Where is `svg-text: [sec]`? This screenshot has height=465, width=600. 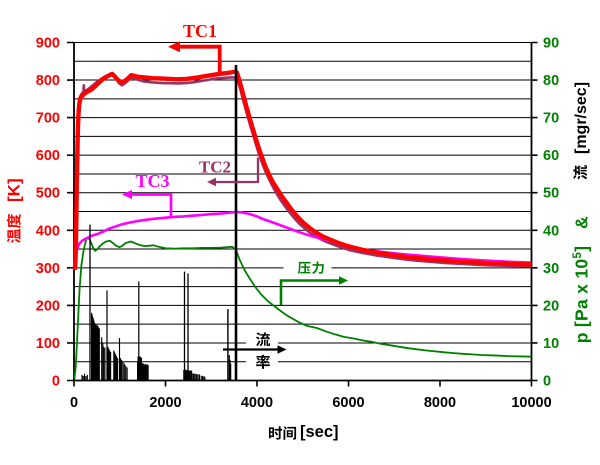
svg-text: [sec] is located at coordinates (319, 432).